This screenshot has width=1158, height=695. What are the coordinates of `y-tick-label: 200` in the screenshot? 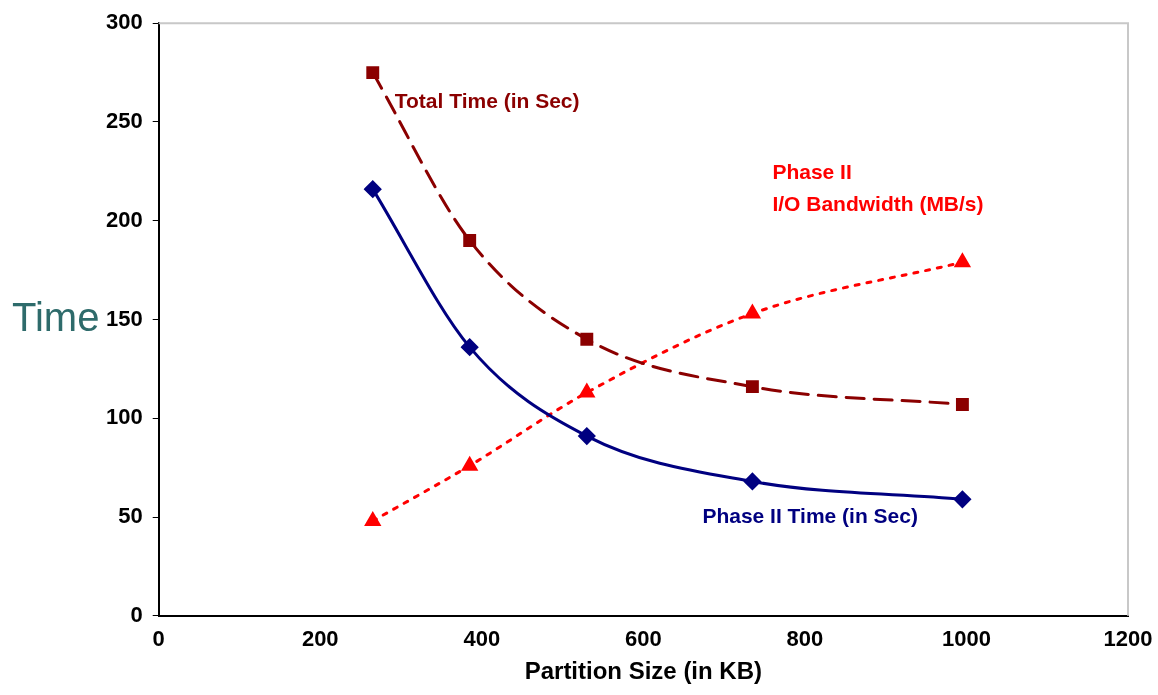 It's located at (124, 219).